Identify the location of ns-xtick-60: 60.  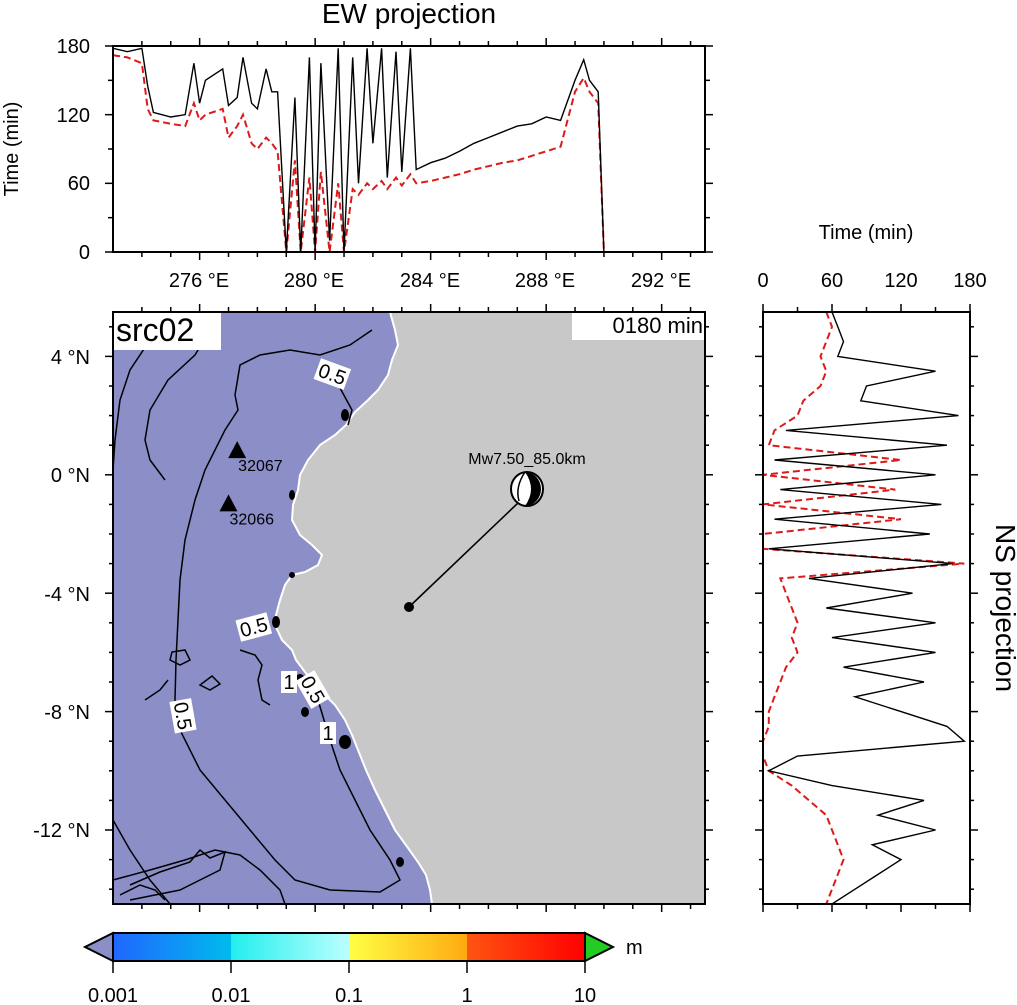
(832, 281).